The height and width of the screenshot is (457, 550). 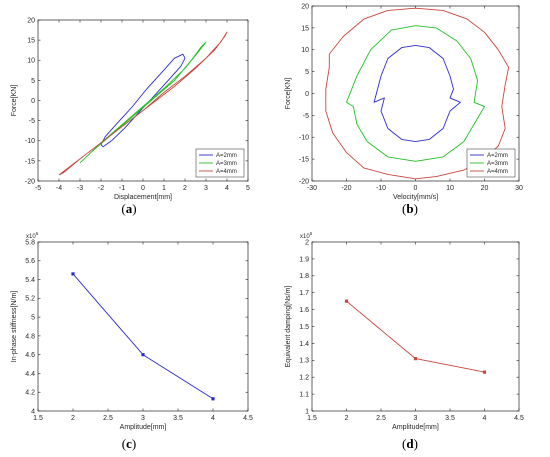 I want to click on panel-caption: (b), so click(x=410, y=208).